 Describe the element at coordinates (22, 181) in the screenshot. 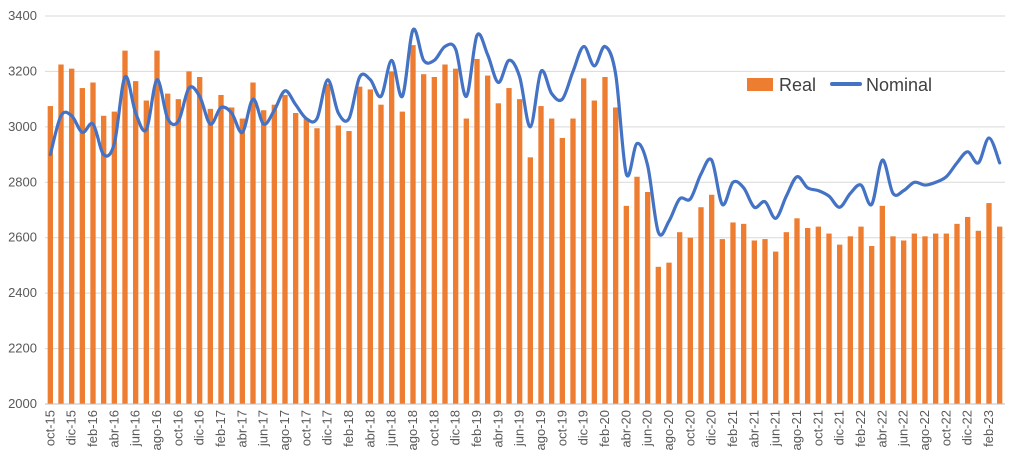

I see `y-tick-label: 2800` at that location.